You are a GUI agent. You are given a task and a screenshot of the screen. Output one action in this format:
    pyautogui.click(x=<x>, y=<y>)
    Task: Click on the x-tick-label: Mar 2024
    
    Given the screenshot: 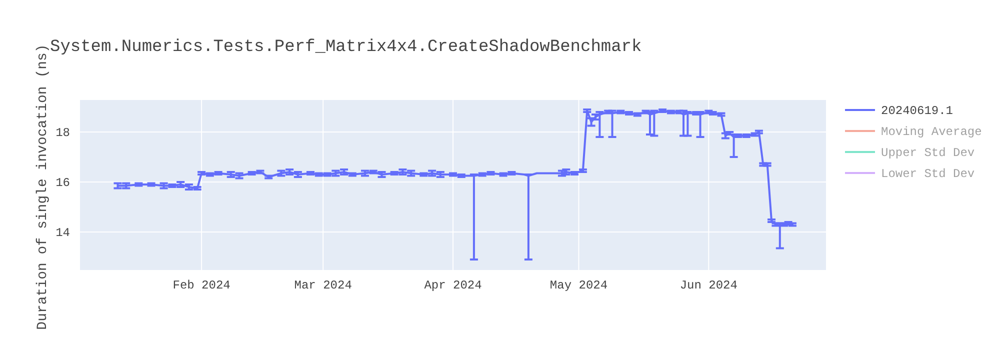 What is the action you would take?
    pyautogui.click(x=323, y=285)
    